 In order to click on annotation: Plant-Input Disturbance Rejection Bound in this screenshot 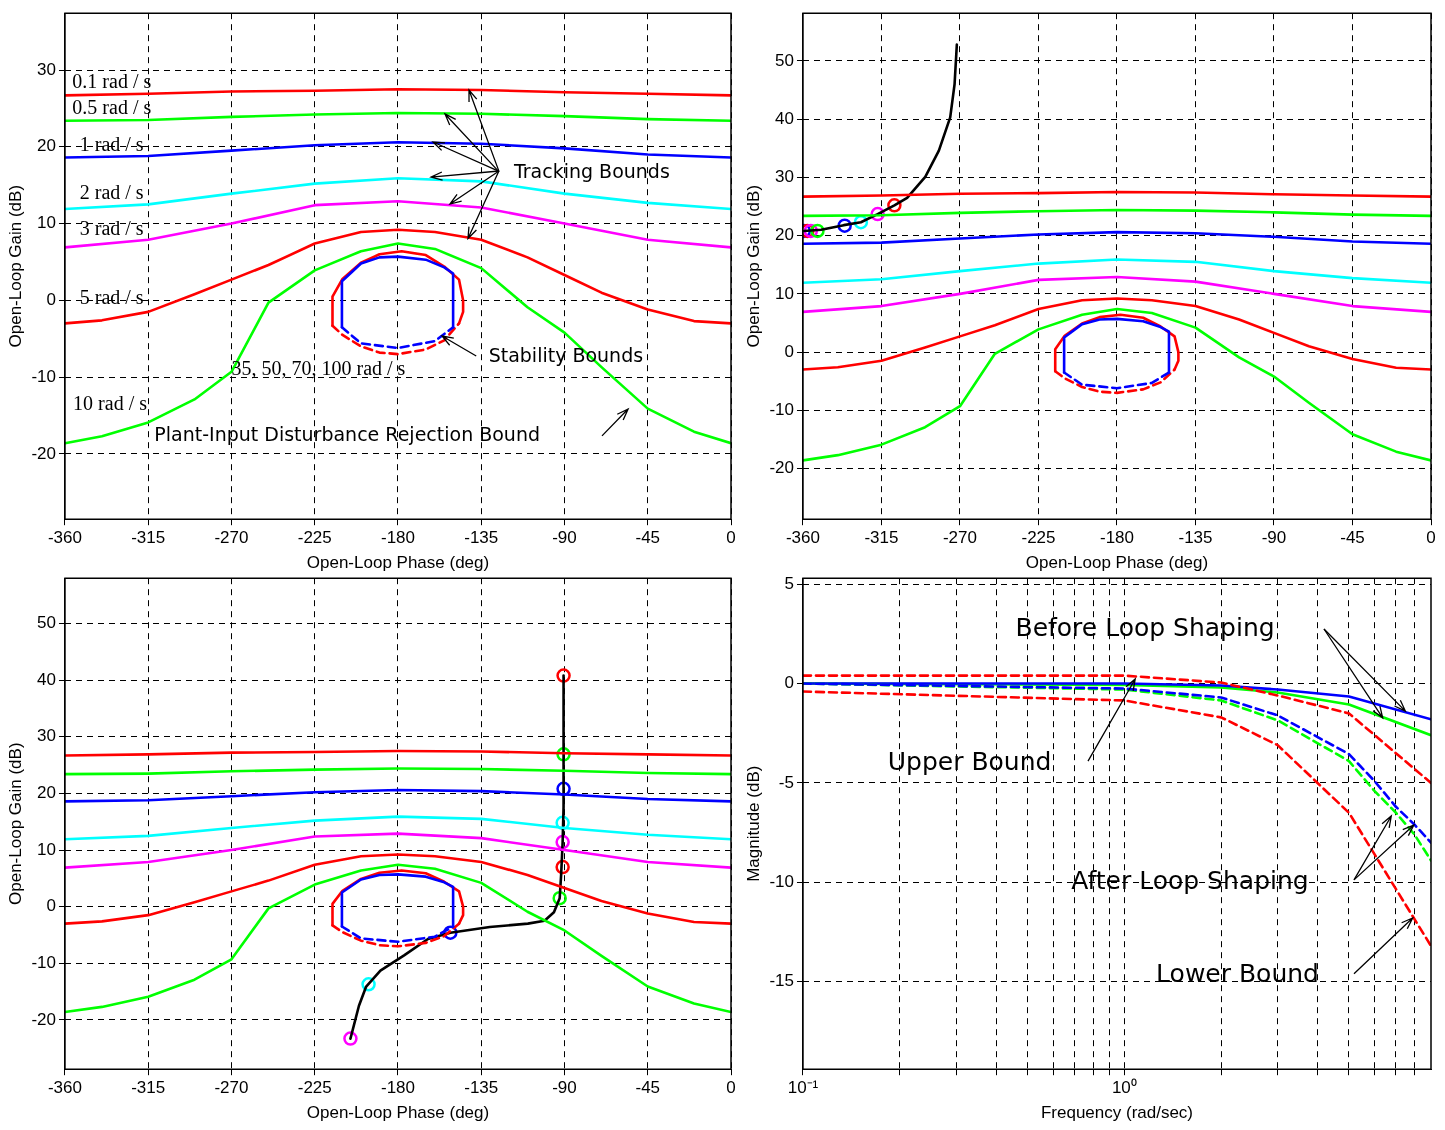, I will do `click(347, 434)`.